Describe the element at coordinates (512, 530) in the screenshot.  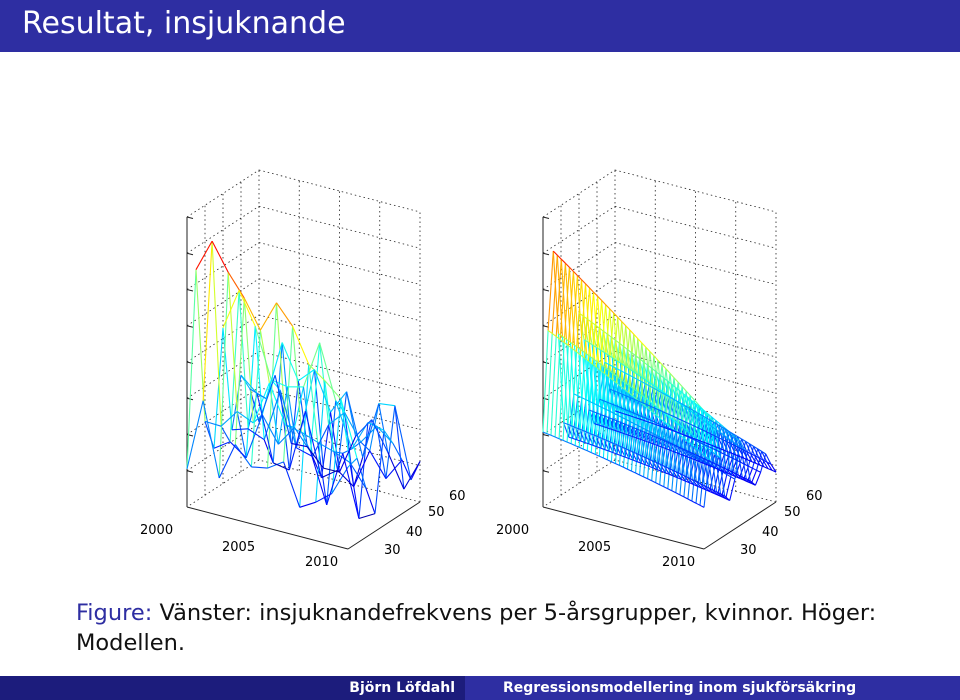
I see `right-year-tick-2000: 2000` at that location.